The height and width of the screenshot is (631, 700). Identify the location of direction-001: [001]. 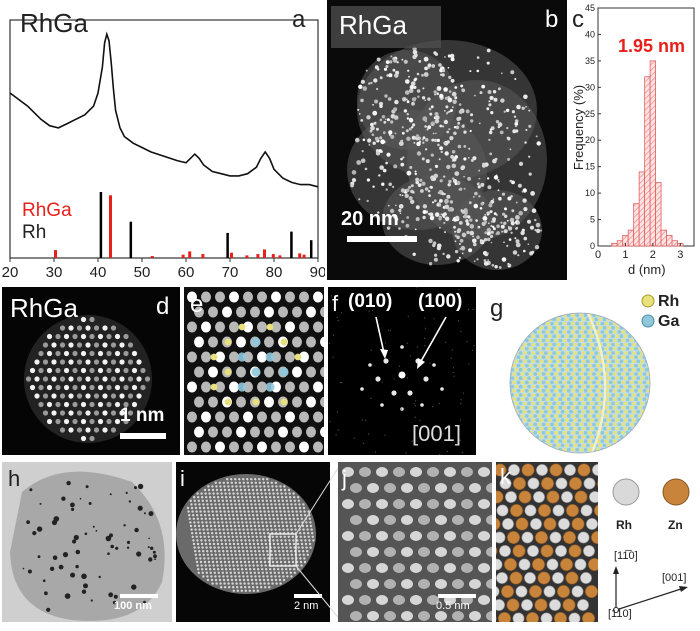
(674, 578).